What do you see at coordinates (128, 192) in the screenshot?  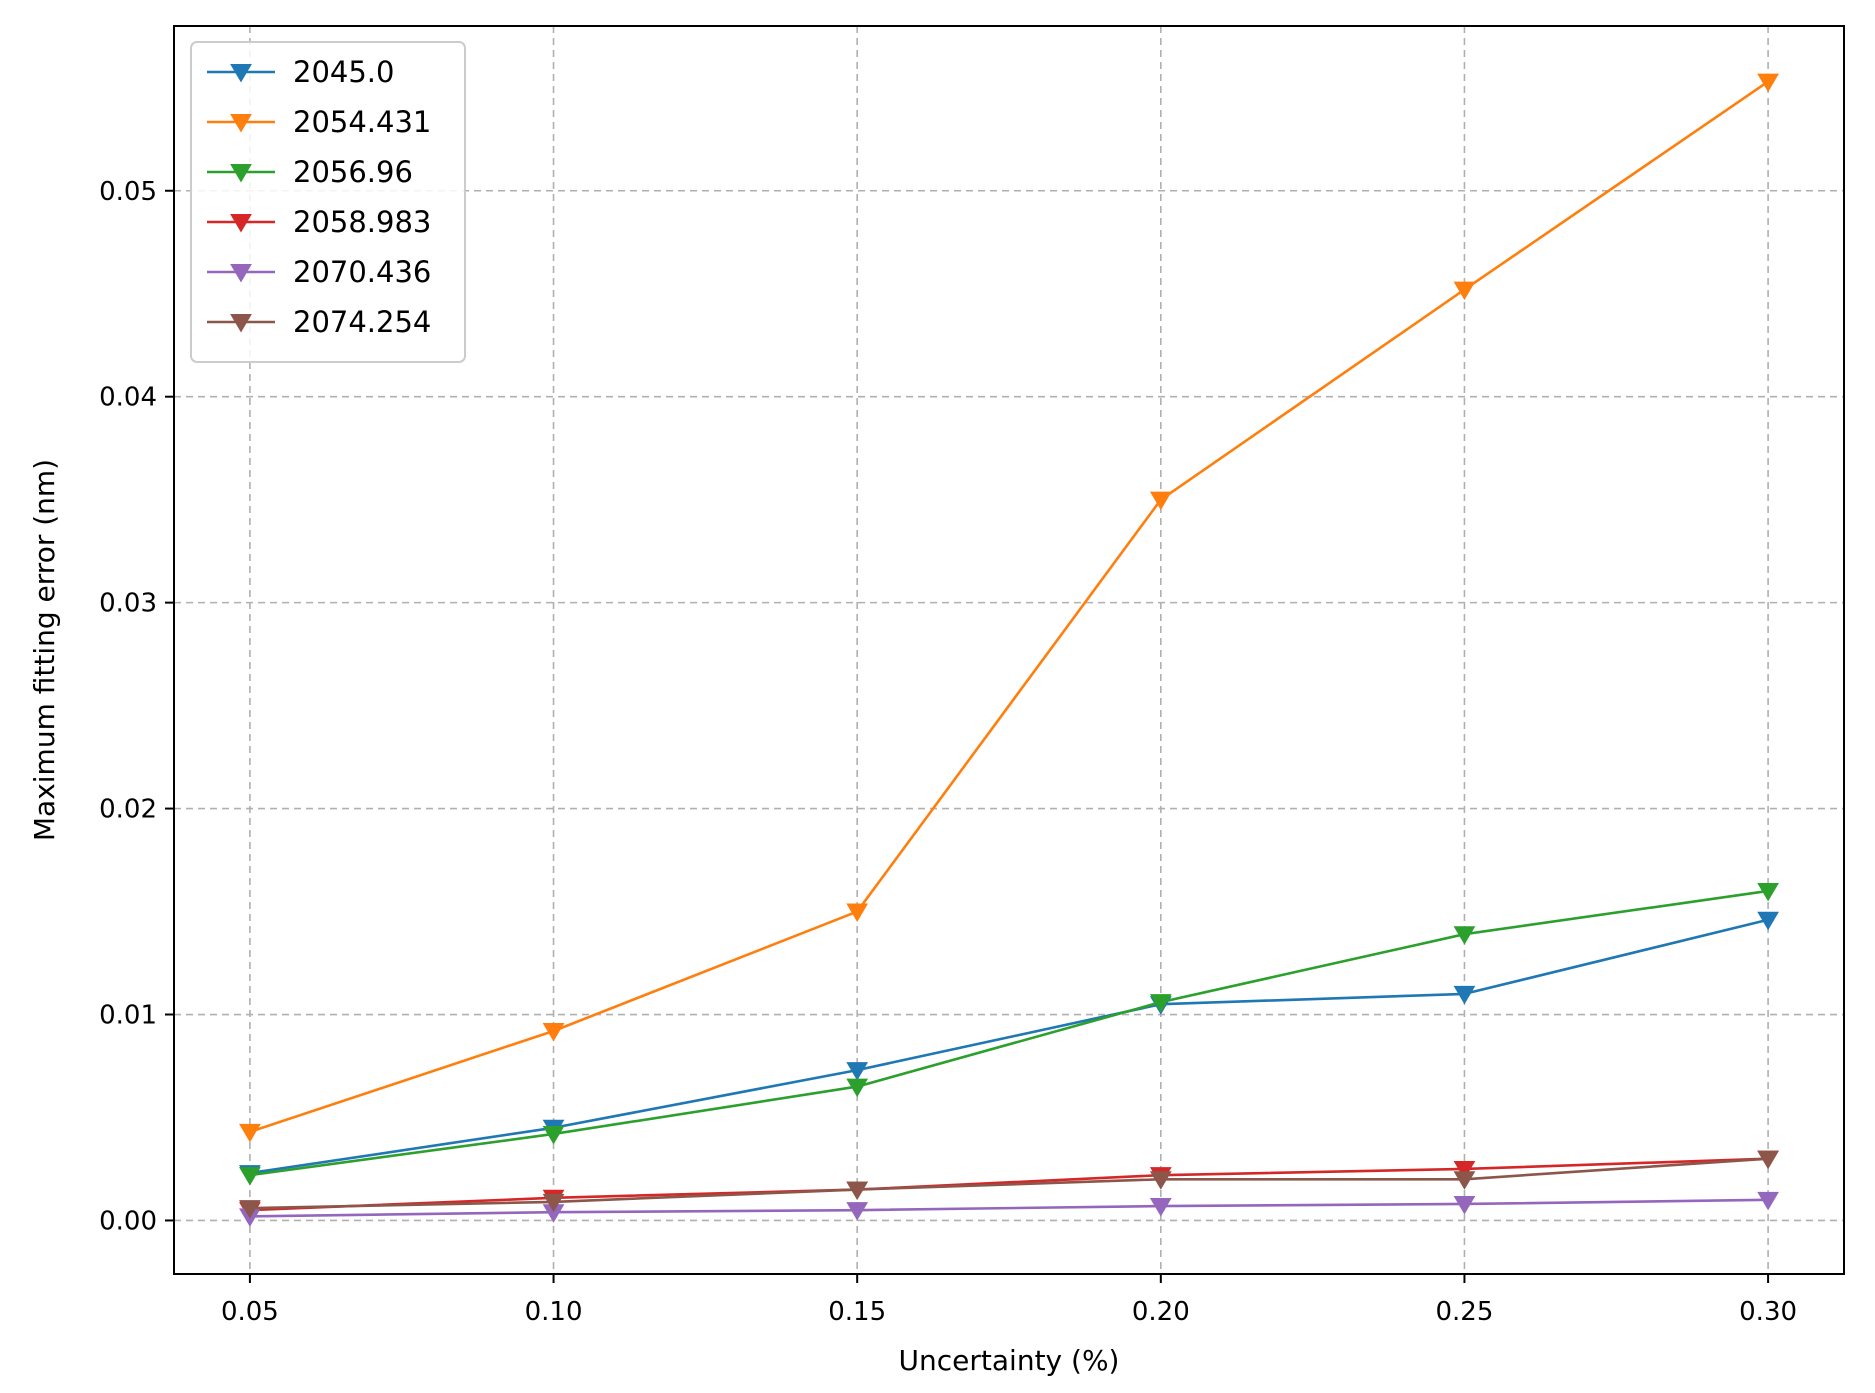 I see `y-tick-label: 0.05` at bounding box center [128, 192].